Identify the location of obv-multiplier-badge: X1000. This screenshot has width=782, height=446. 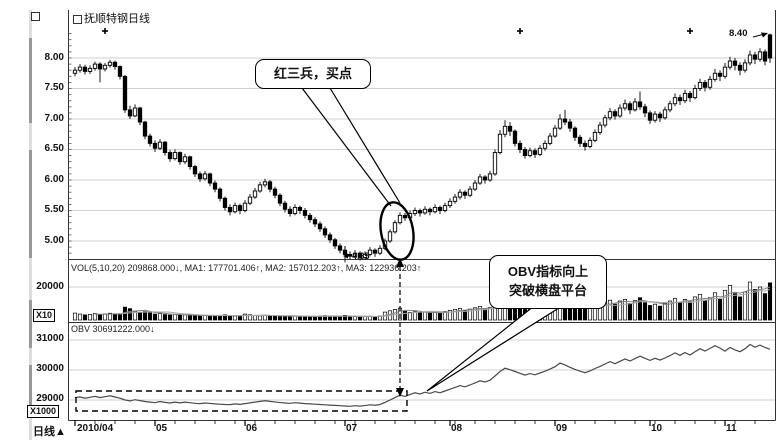
(43, 411).